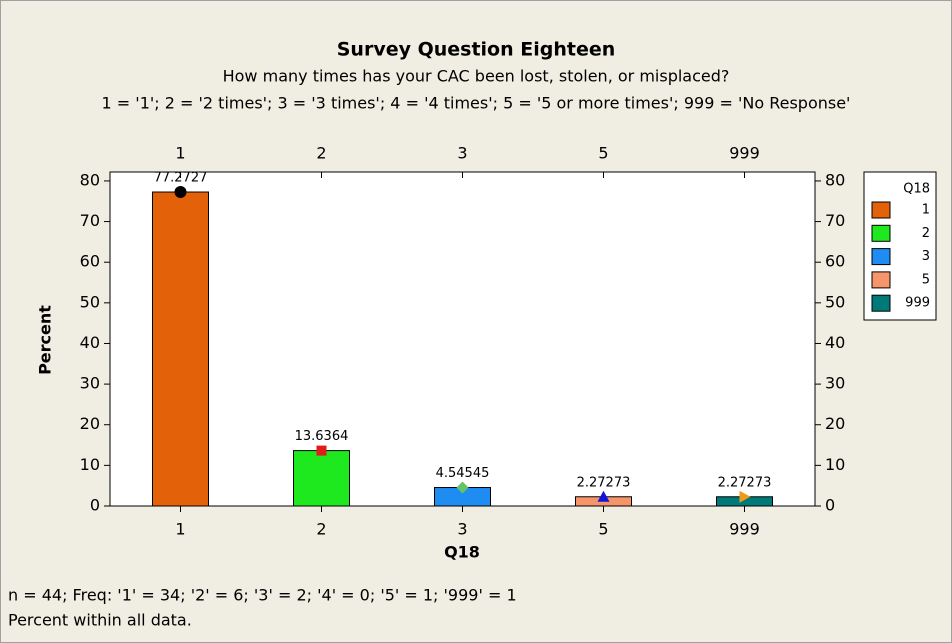  I want to click on y-tick-label: 20, so click(90, 423).